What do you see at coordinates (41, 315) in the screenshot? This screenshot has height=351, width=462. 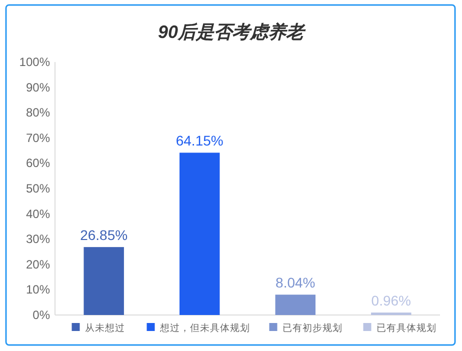 I see `y-tick-label: 0%` at bounding box center [41, 315].